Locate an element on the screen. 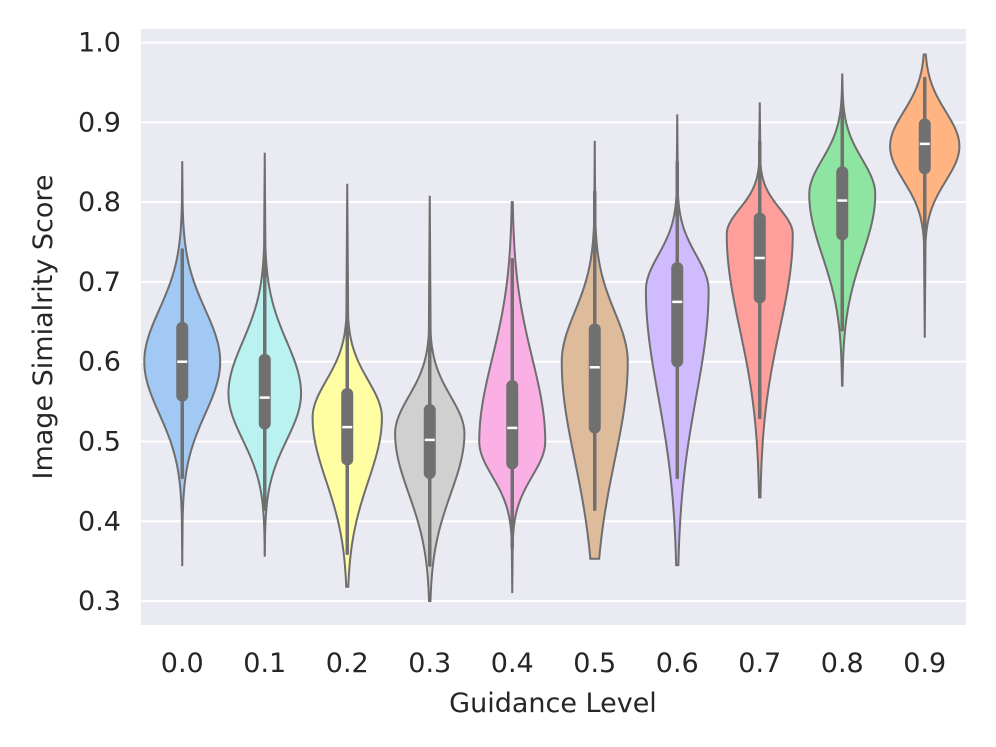  y-tick-label: 0.5 is located at coordinates (99, 441).